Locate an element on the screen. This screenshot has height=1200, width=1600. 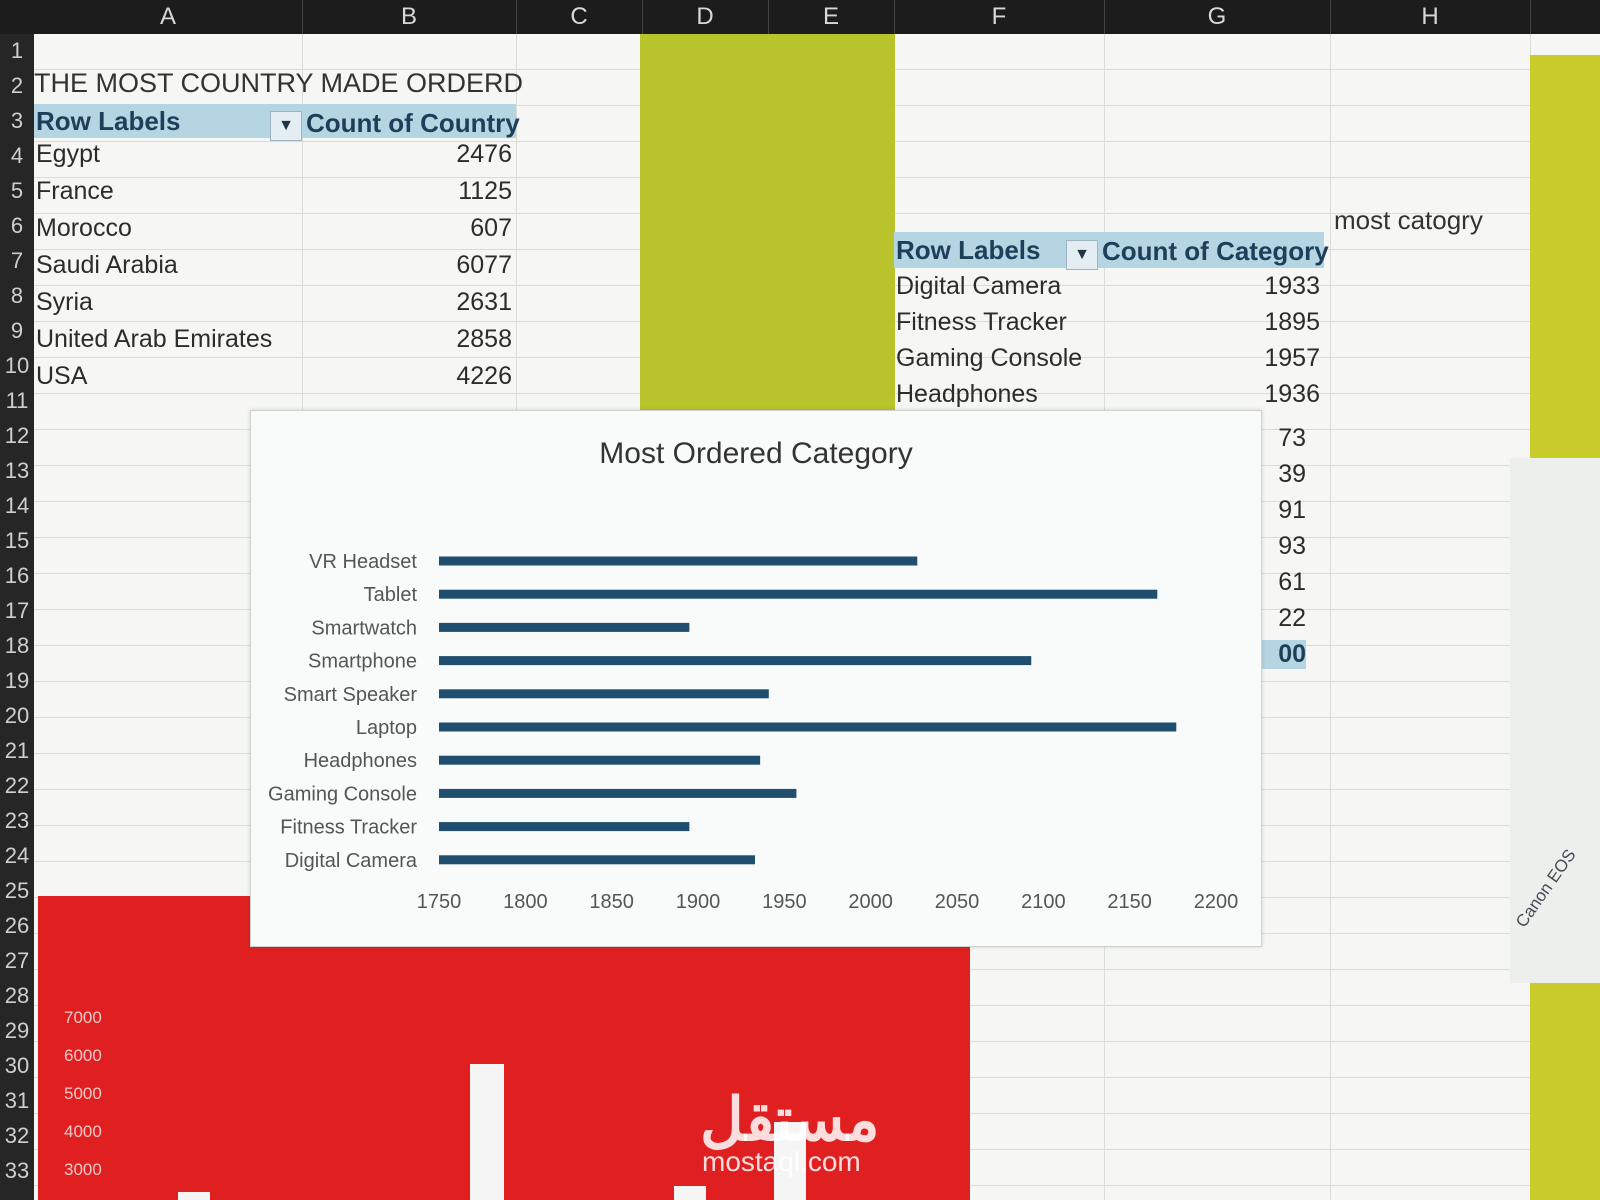
category-row-count-partial: 91 is located at coordinates (1292, 510).